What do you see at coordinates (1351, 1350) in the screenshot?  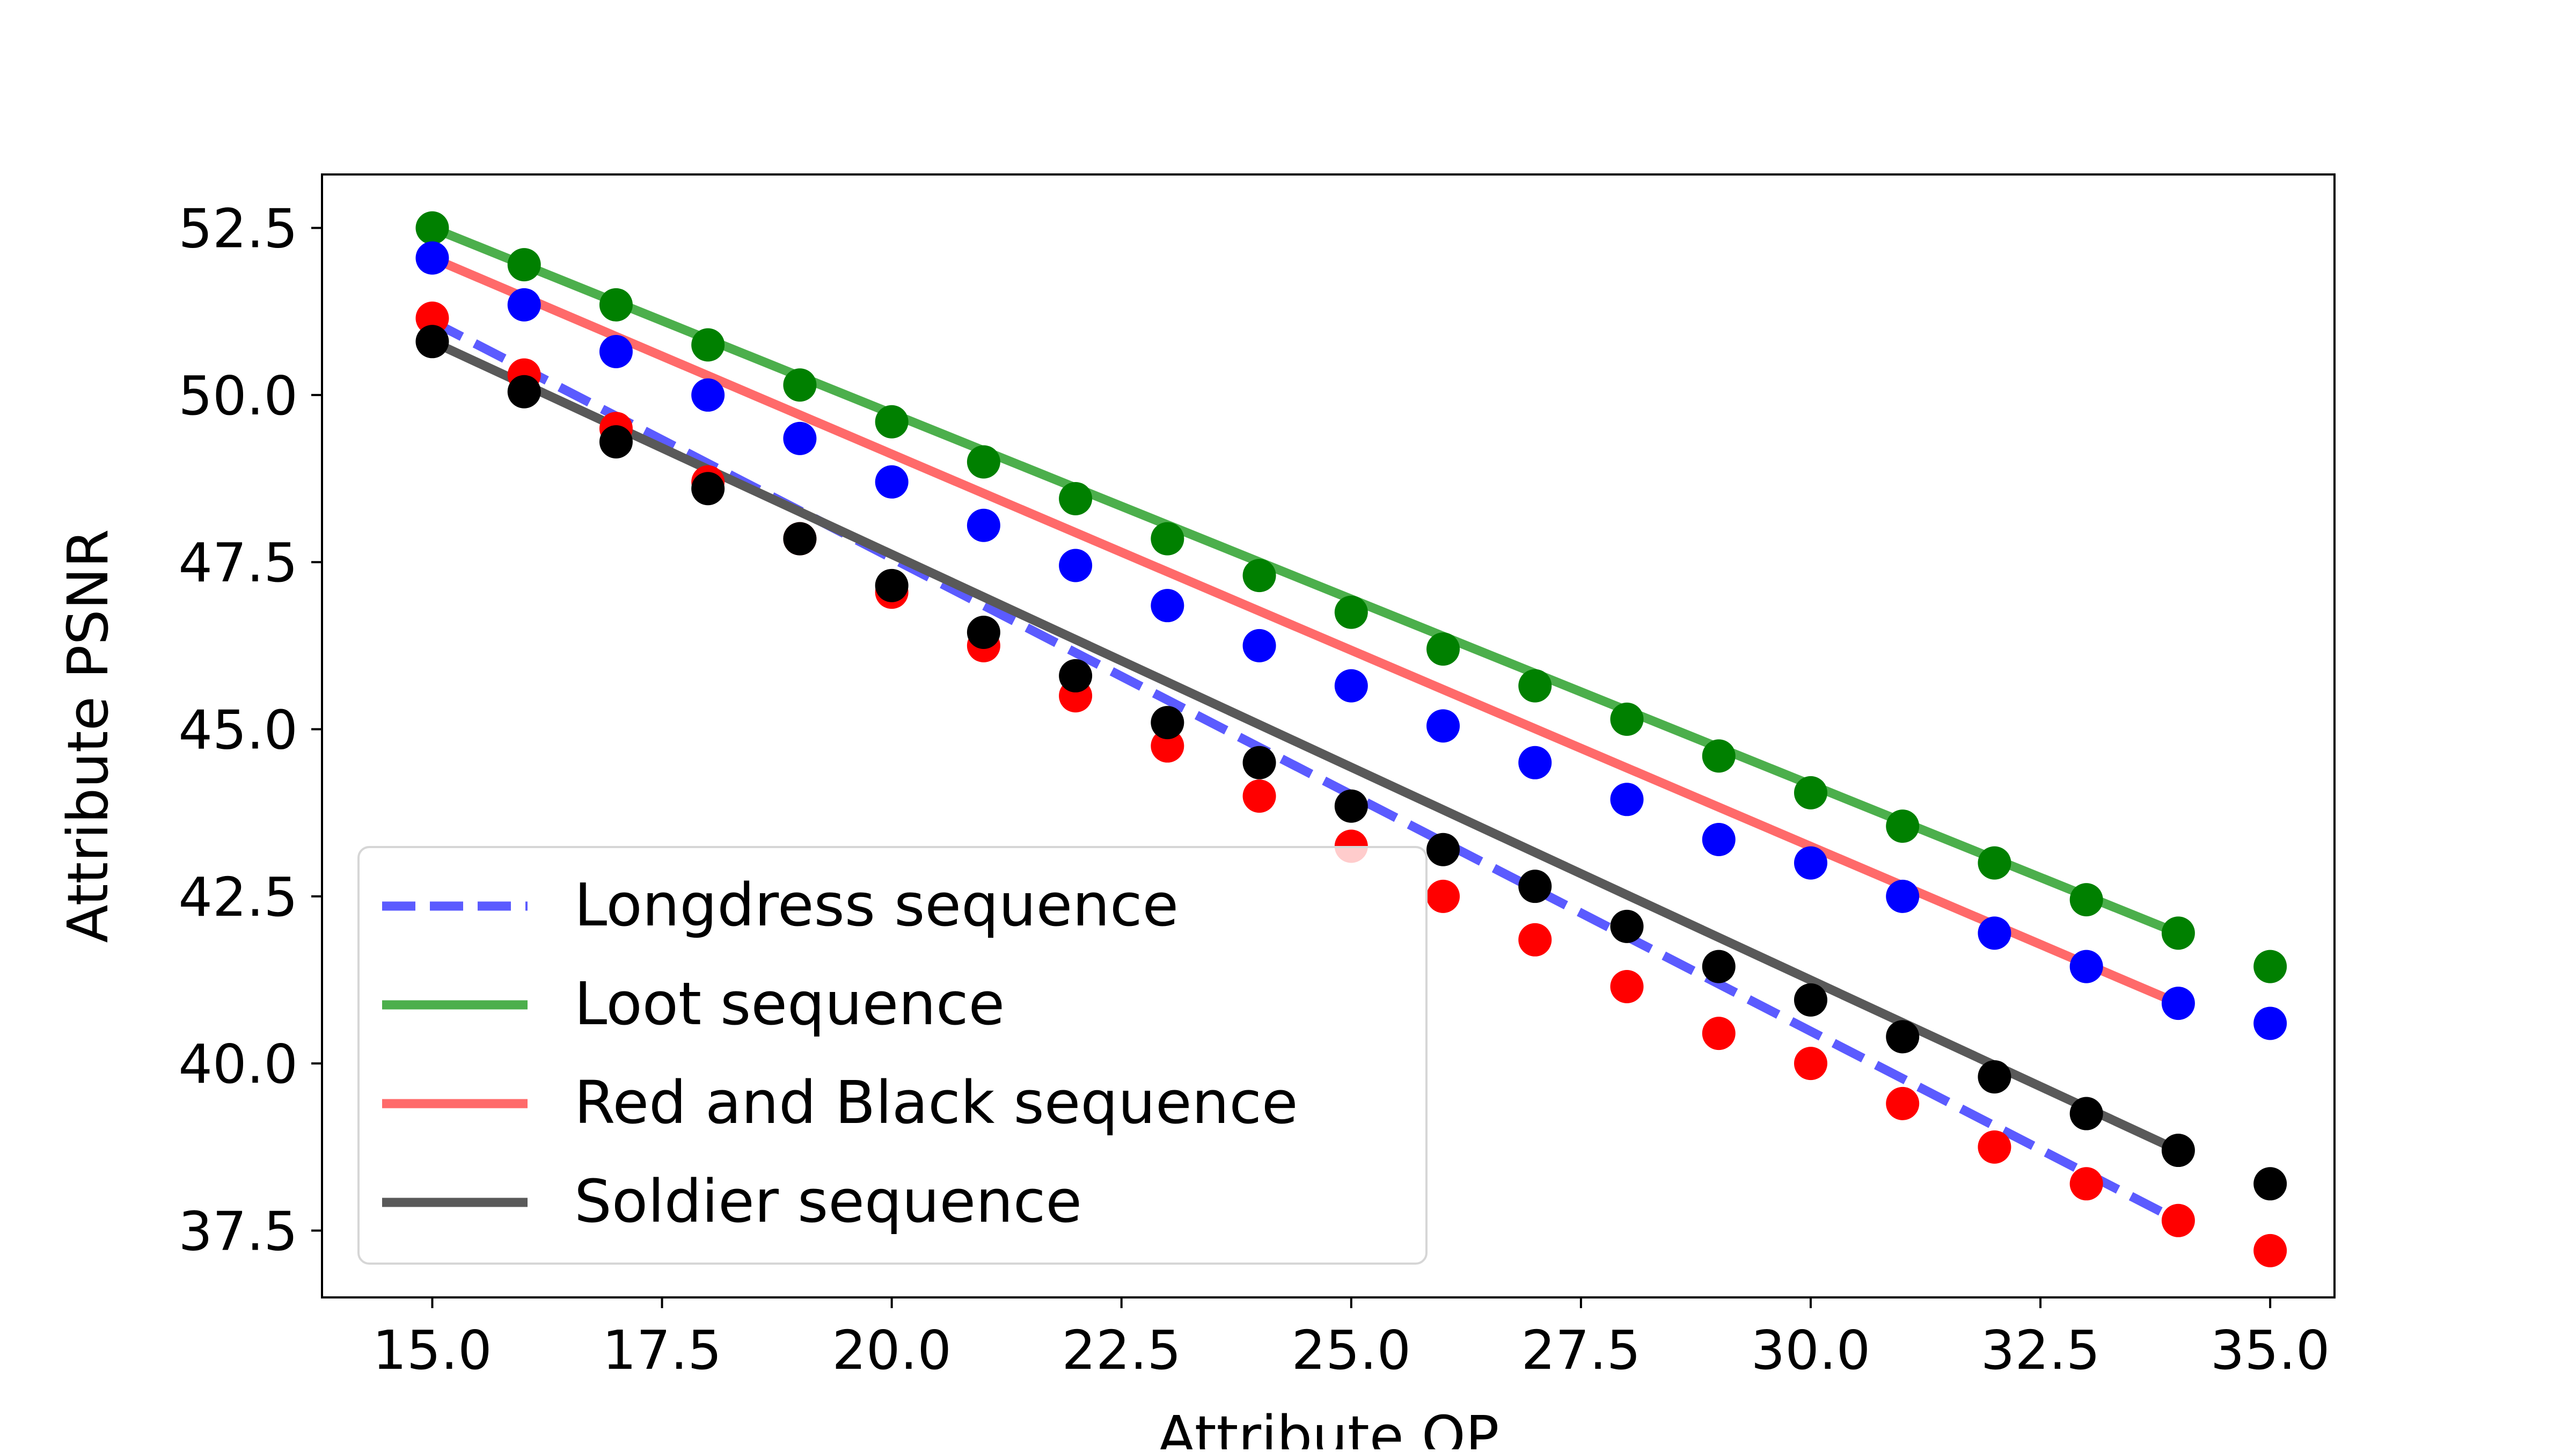 I see `x-tick-label: 25.0` at bounding box center [1351, 1350].